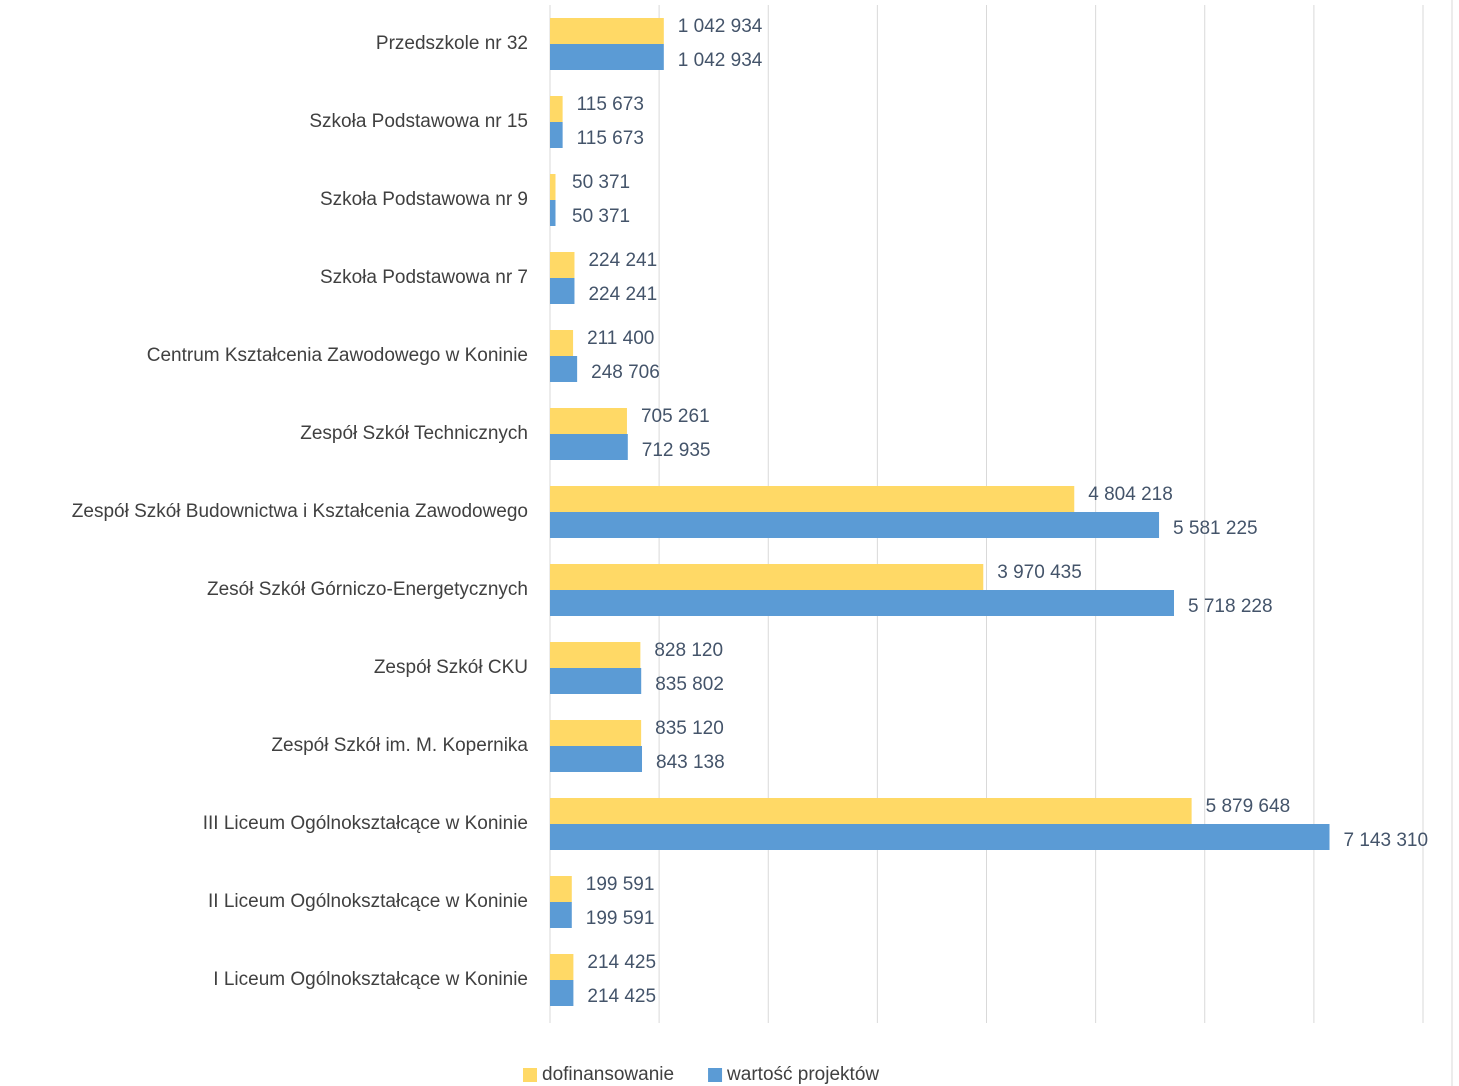 This screenshot has width=1459, height=1086. I want to click on data-label: 835 120, so click(689, 728).